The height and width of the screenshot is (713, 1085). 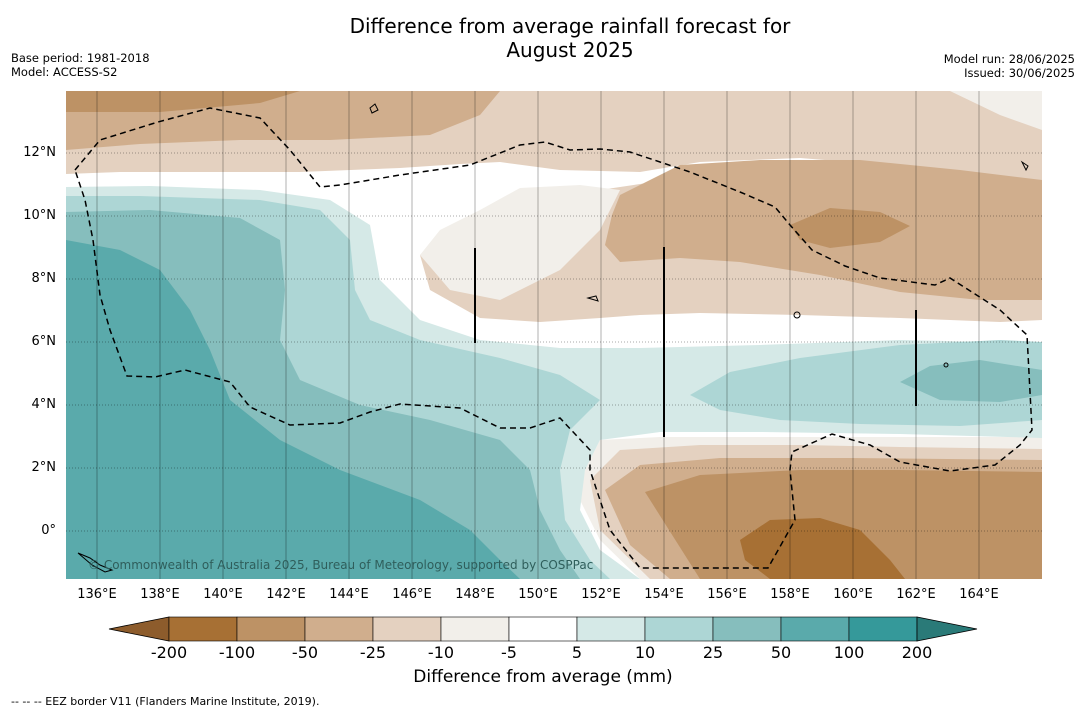 I want to click on colorbar-label: 100, so click(x=849, y=652).